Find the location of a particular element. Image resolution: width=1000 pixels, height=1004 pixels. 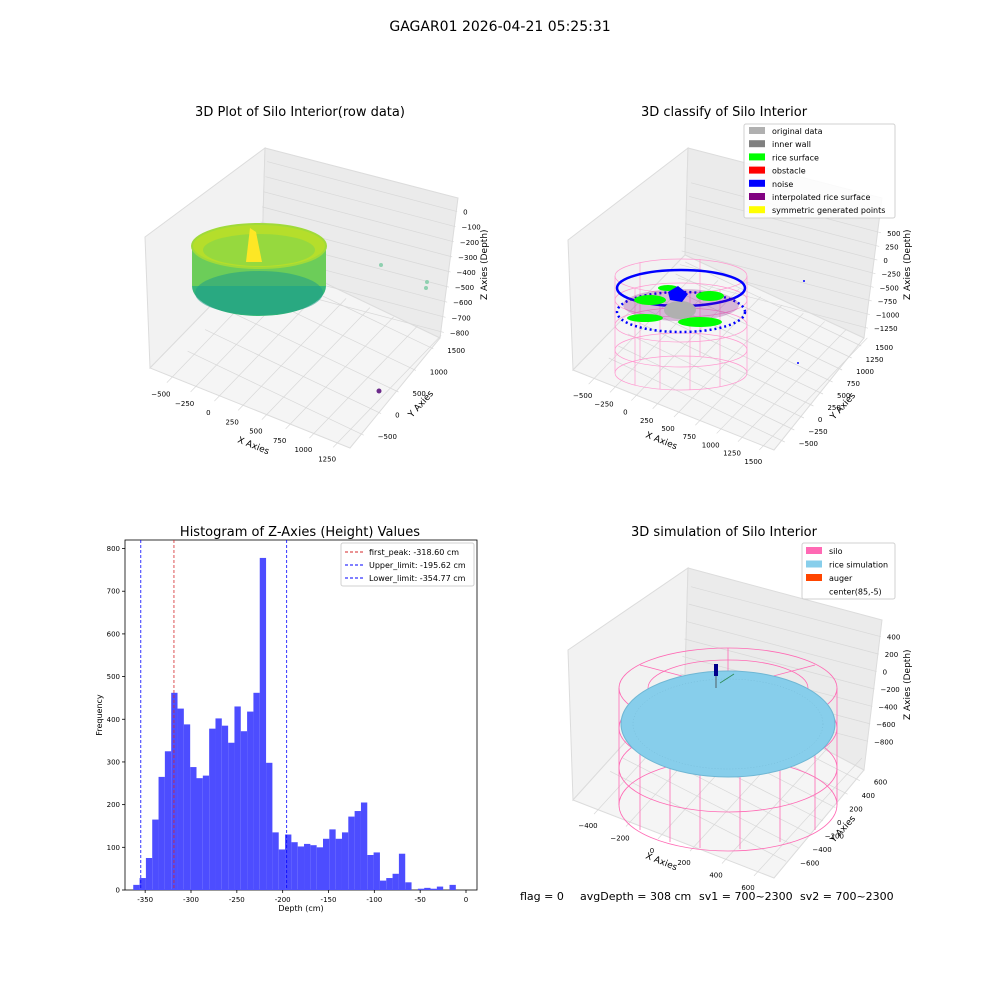

simulation-3d-legend: silo rice simulation auger center(85,-5) is located at coordinates (848, 571).